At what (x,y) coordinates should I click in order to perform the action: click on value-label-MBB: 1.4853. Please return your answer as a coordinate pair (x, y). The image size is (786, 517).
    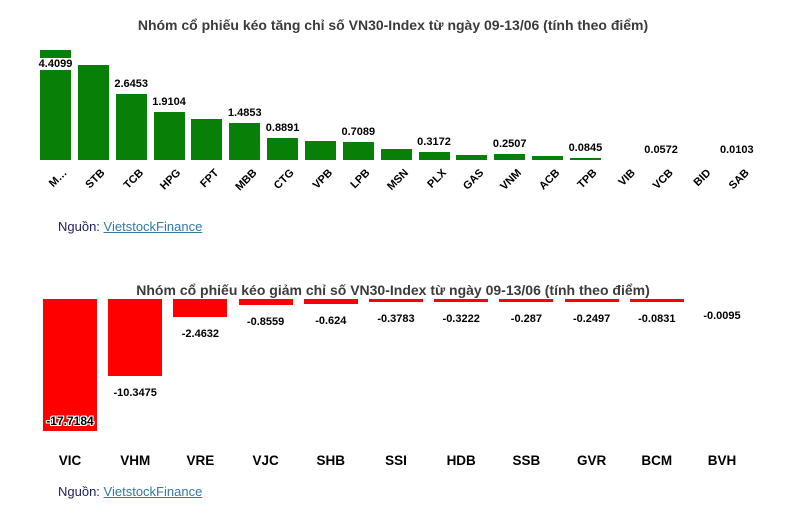
    Looking at the image, I should click on (245, 113).